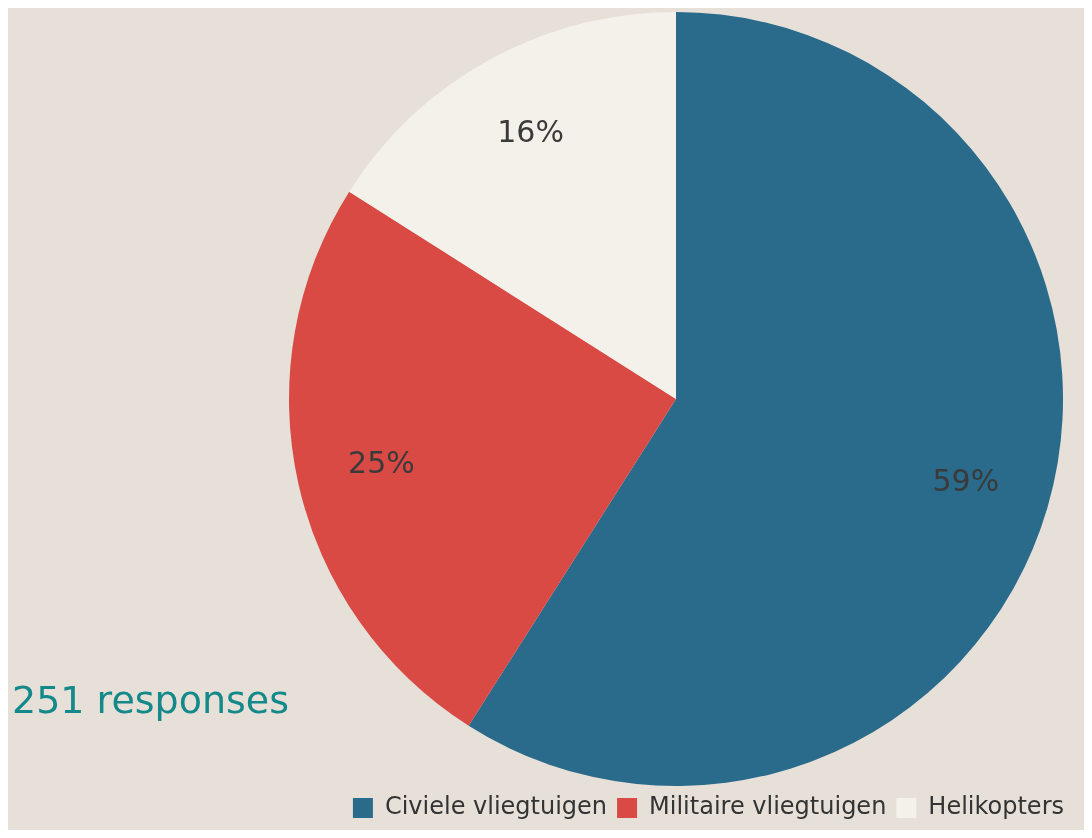 This screenshot has width=1092, height=838. I want to click on text: 251 responses, so click(151, 700).